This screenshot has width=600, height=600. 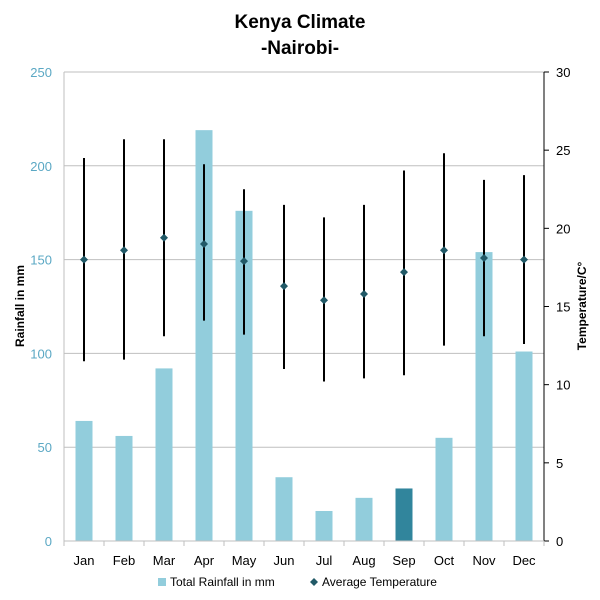 What do you see at coordinates (582, 306) in the screenshot?
I see `y2-axis-label: Temperature/C°` at bounding box center [582, 306].